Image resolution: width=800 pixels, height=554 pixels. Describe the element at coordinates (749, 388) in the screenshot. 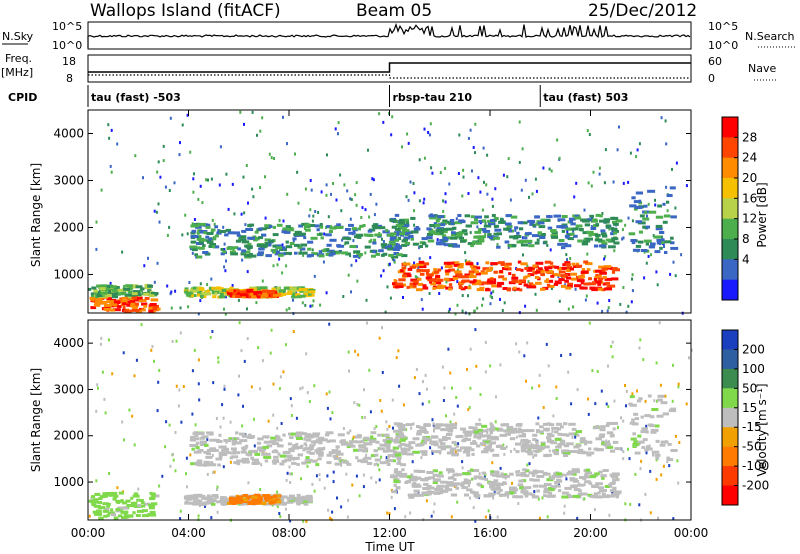

I see `colorbar-tick-label: 50` at that location.